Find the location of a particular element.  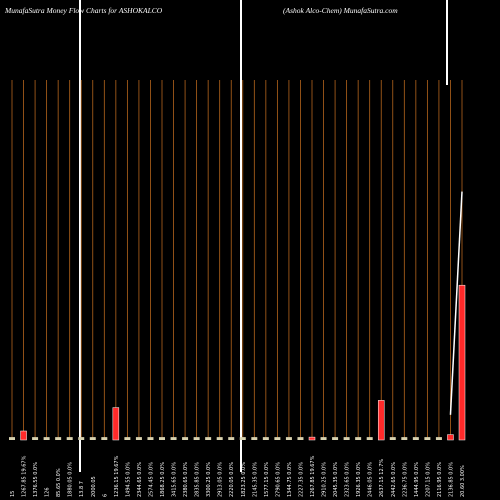

x-tick-label: 2380.65 0.0% is located at coordinates (186, 479).